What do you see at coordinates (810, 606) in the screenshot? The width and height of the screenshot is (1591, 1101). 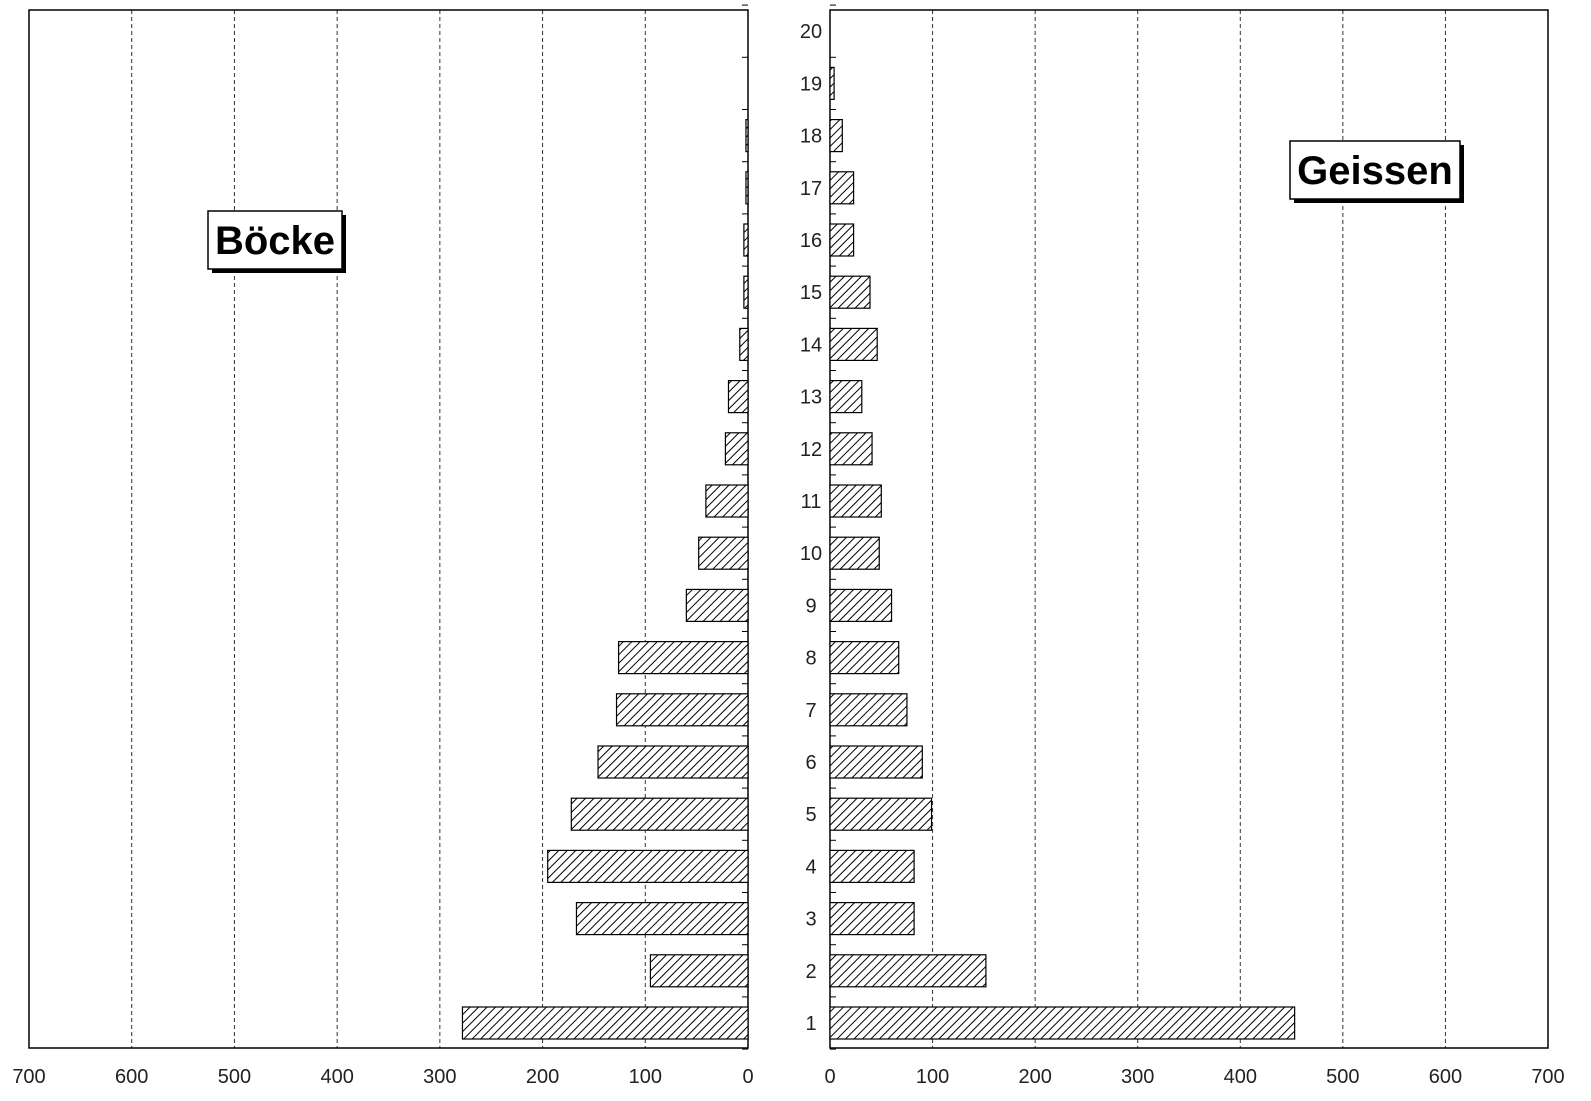 I see `age-label-9: 9` at bounding box center [810, 606].